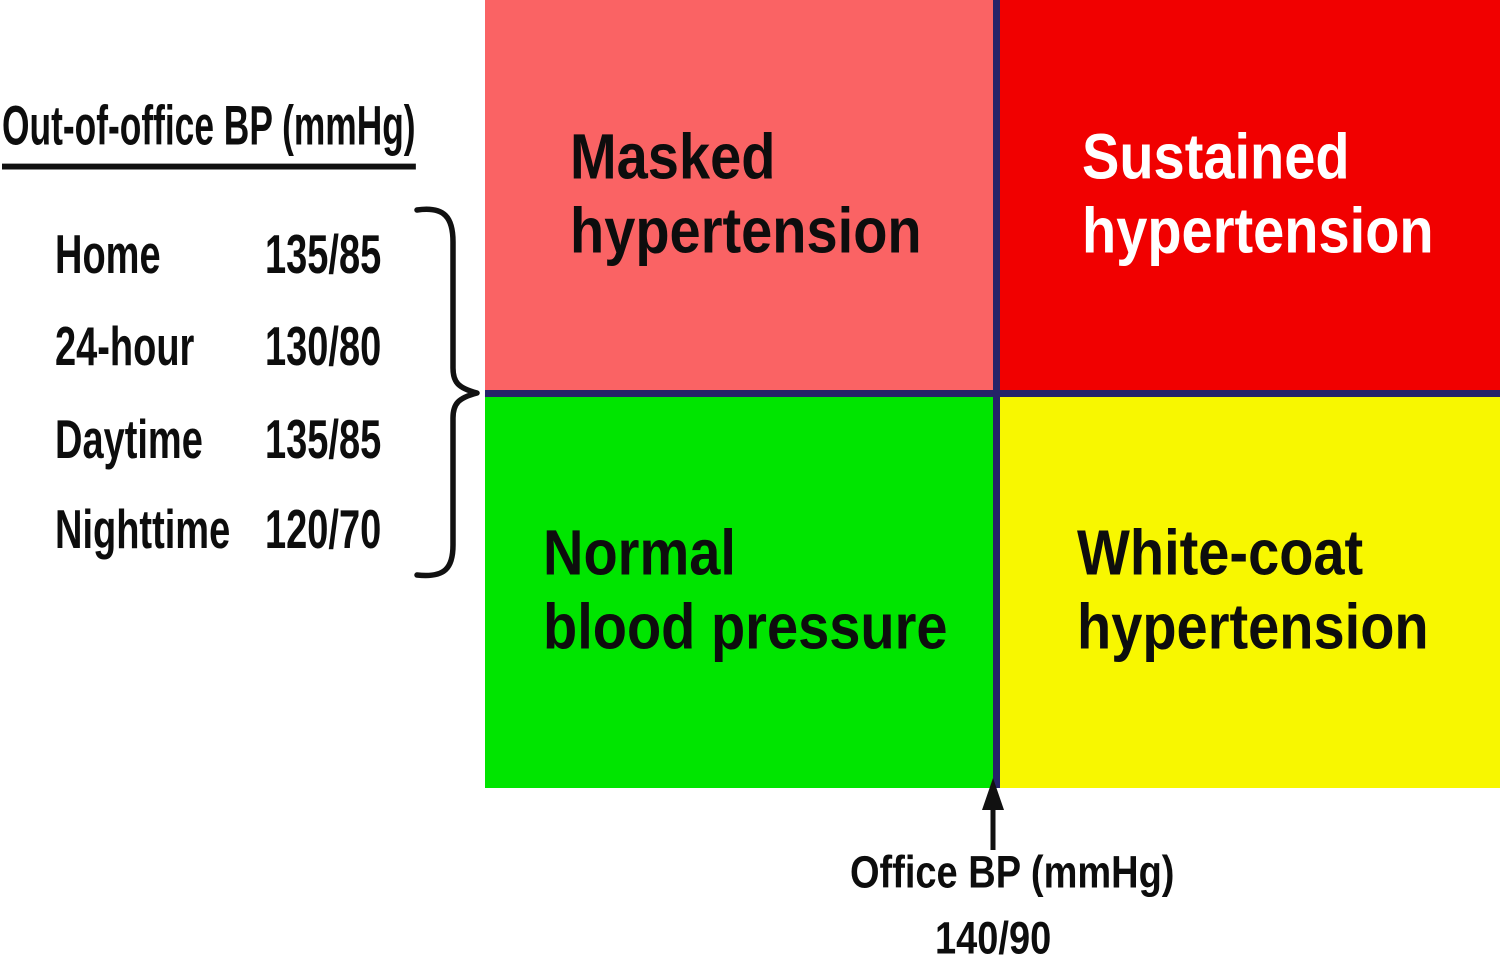 The width and height of the screenshot is (1500, 966). Describe the element at coordinates (745, 589) in the screenshot. I see `quadrant-label: Normal blood pressure` at that location.